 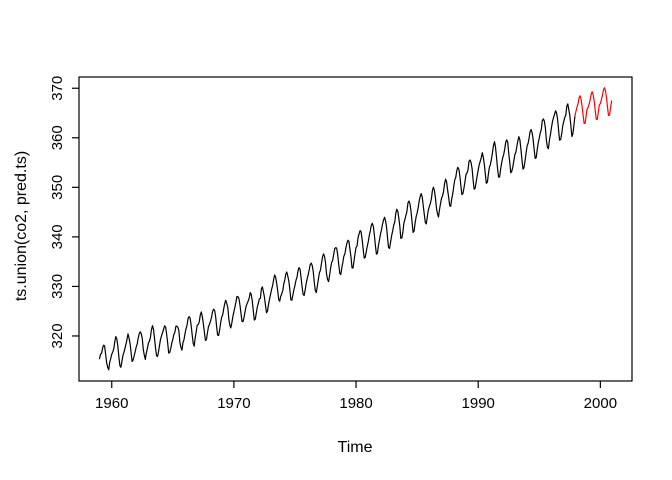 What do you see at coordinates (355, 447) in the screenshot?
I see `x-axis-label: Time` at bounding box center [355, 447].